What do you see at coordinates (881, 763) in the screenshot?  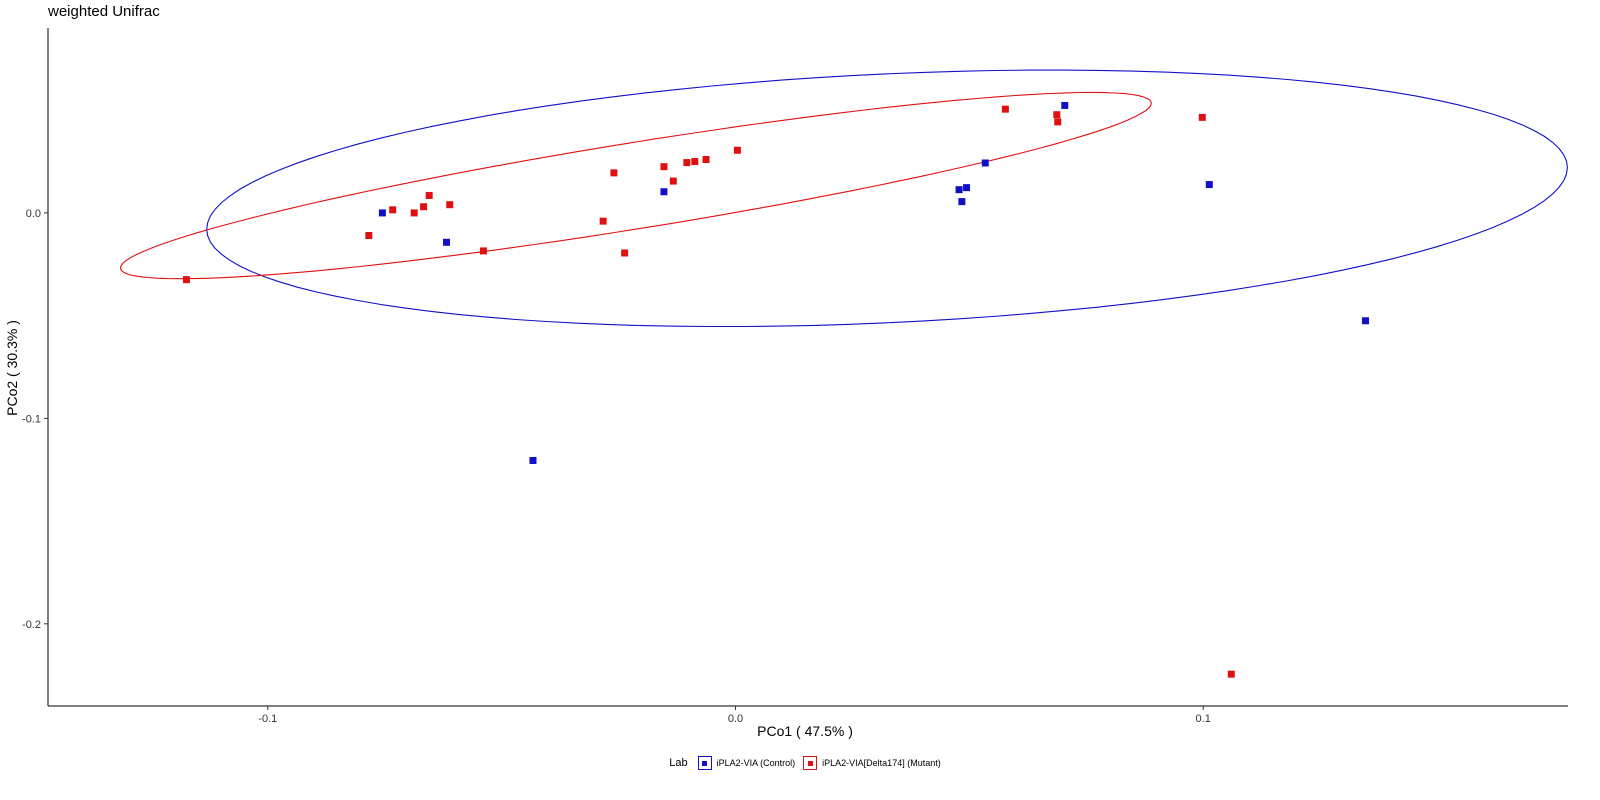 I see `legend-label-mutant: iPLA2-VIA[Delta174] (Mutant)` at bounding box center [881, 763].